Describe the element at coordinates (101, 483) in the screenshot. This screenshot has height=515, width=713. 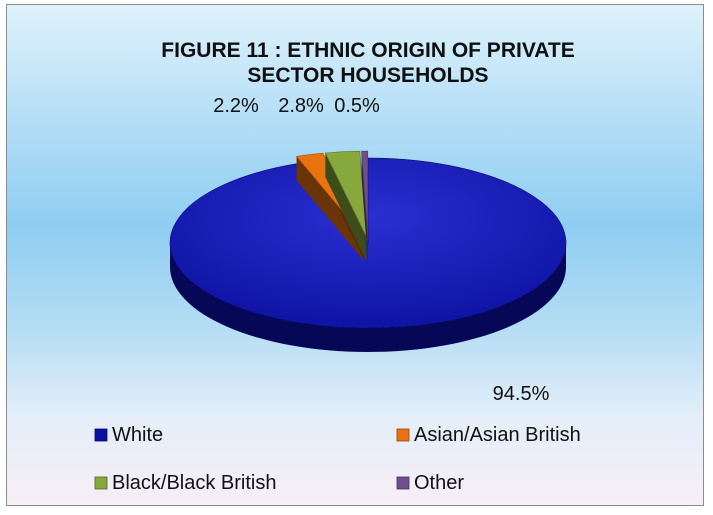
I see `legend-swatch-black-black-british` at that location.